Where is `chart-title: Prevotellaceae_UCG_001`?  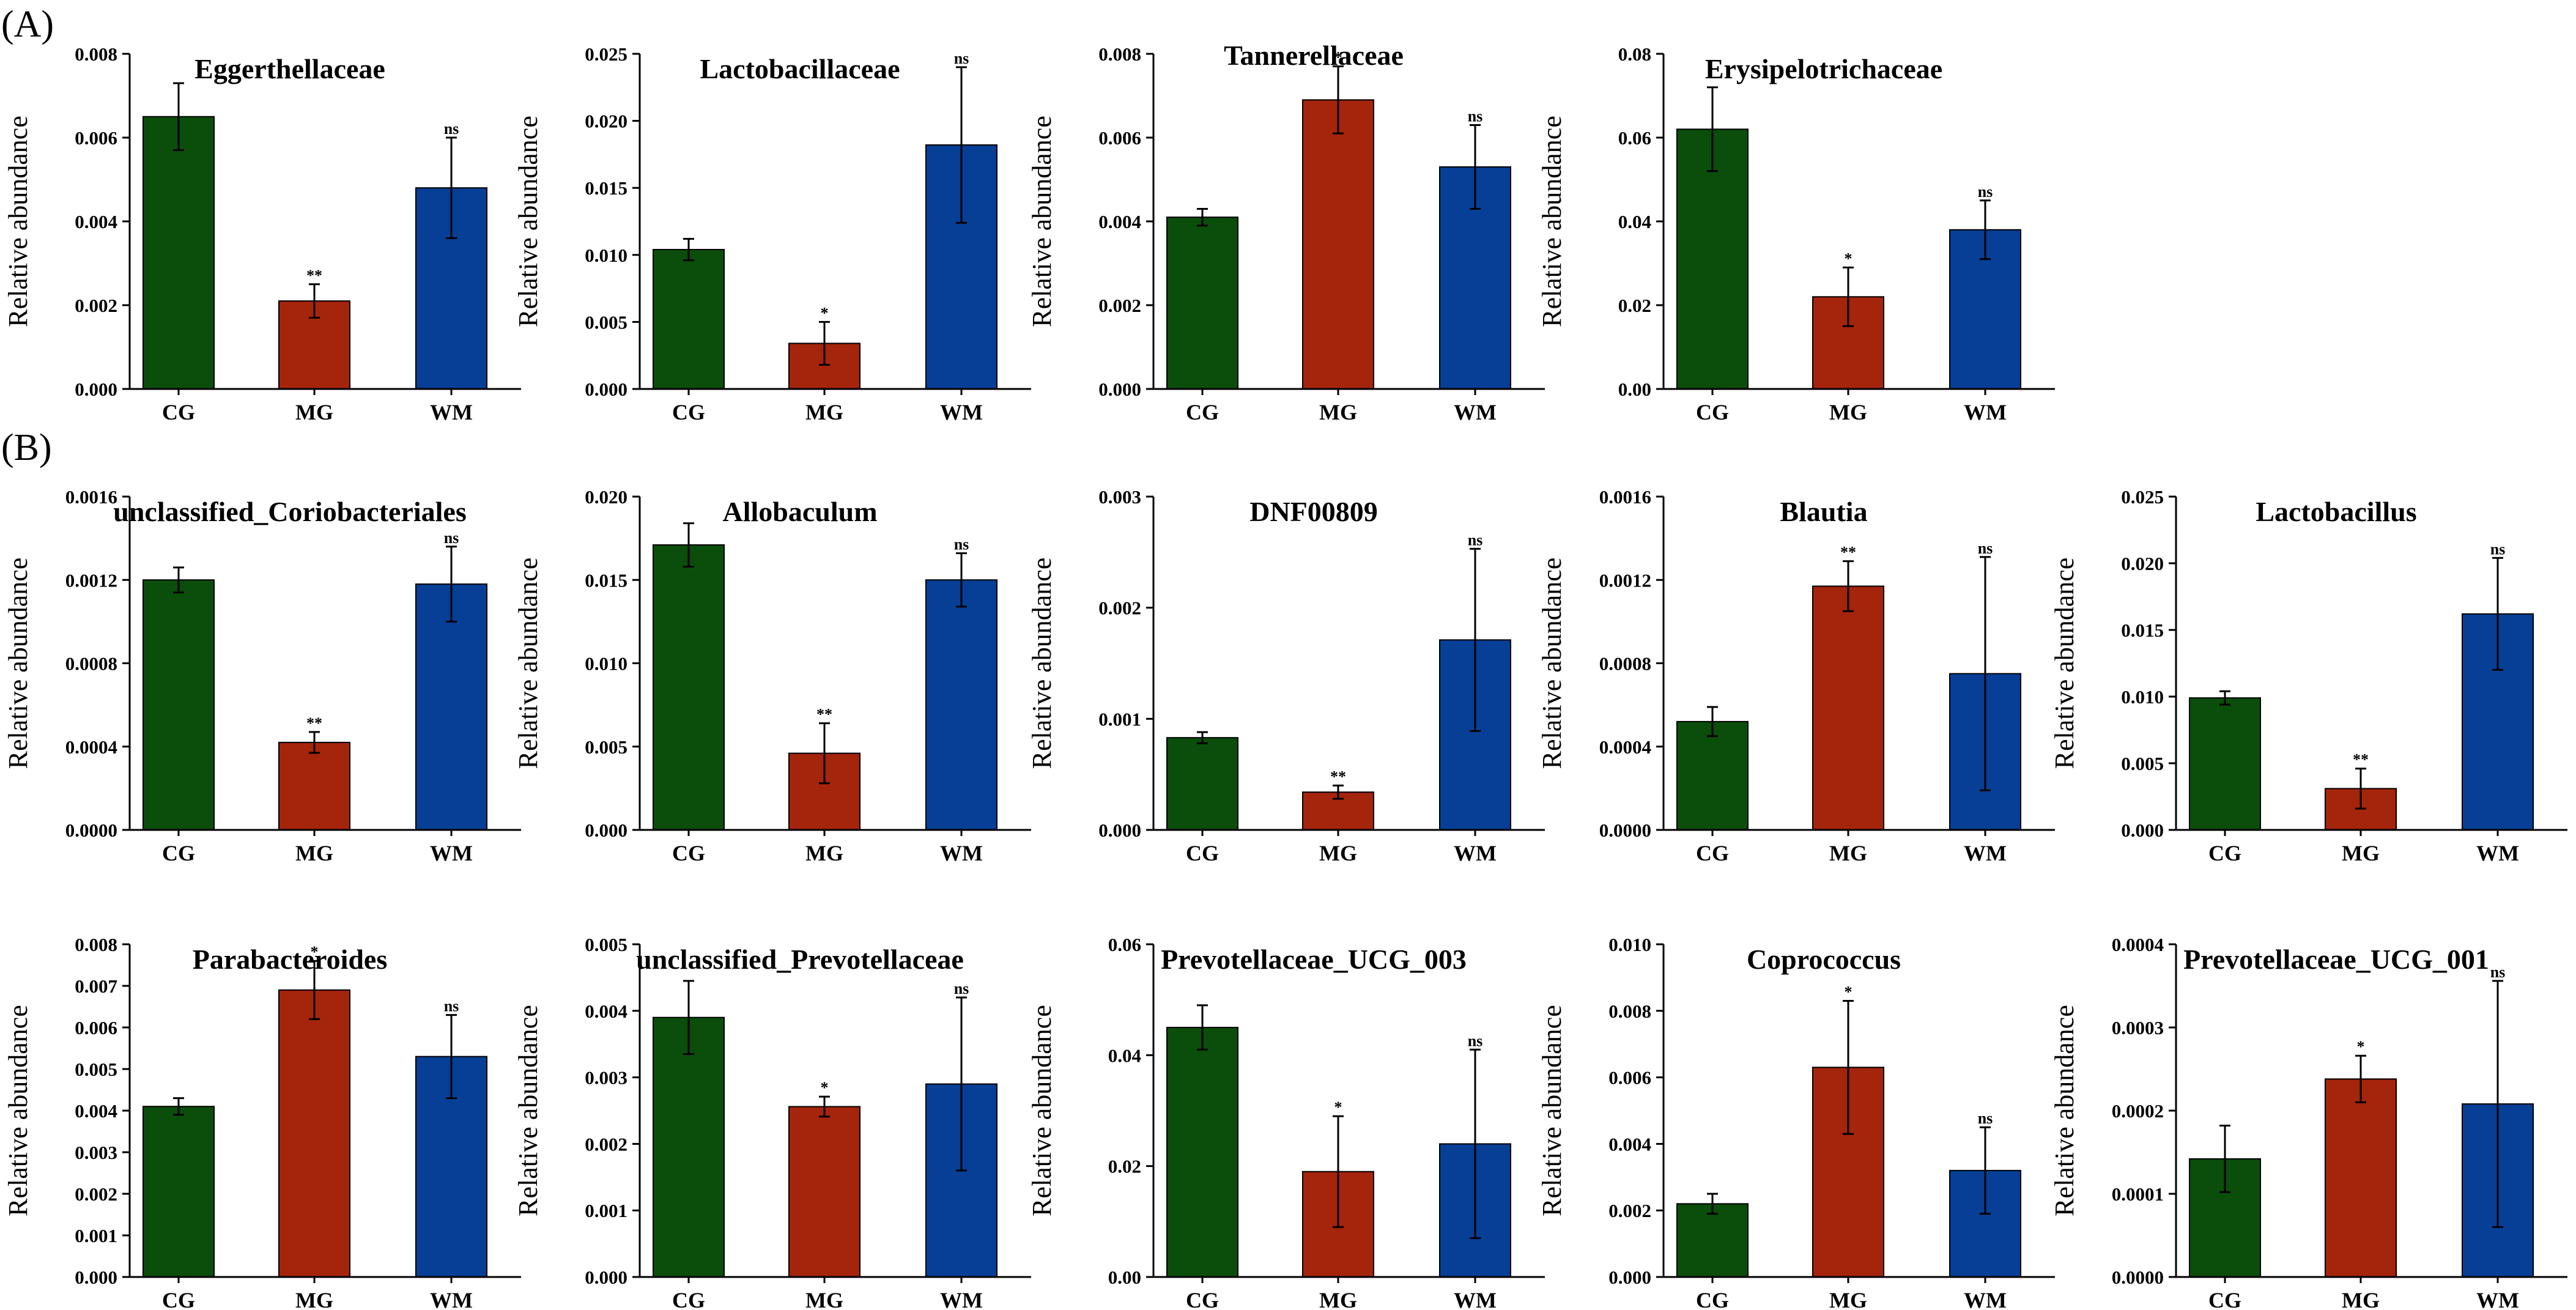 chart-title: Prevotellaceae_UCG_001 is located at coordinates (2336, 960).